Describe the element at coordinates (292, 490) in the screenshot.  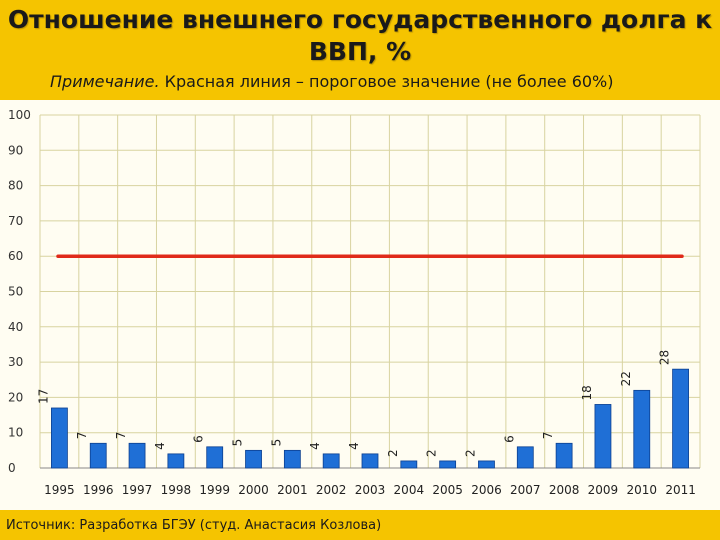
I see `x-tick-label: 2001` at that location.